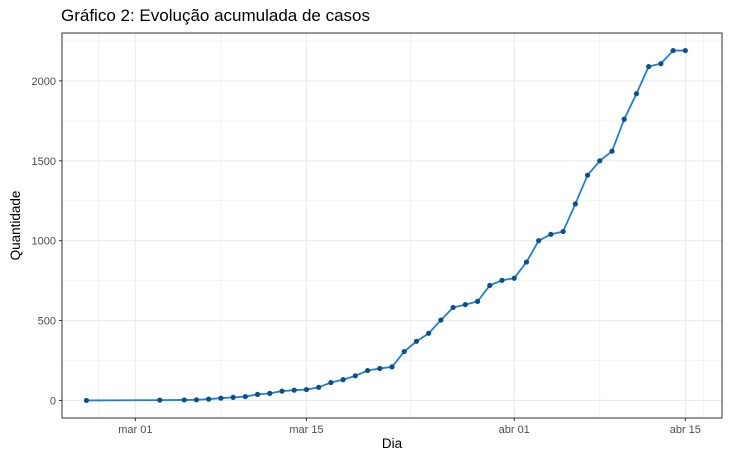 The height and width of the screenshot is (460, 732). I want to click on x-axis-label: Dia, so click(392, 443).